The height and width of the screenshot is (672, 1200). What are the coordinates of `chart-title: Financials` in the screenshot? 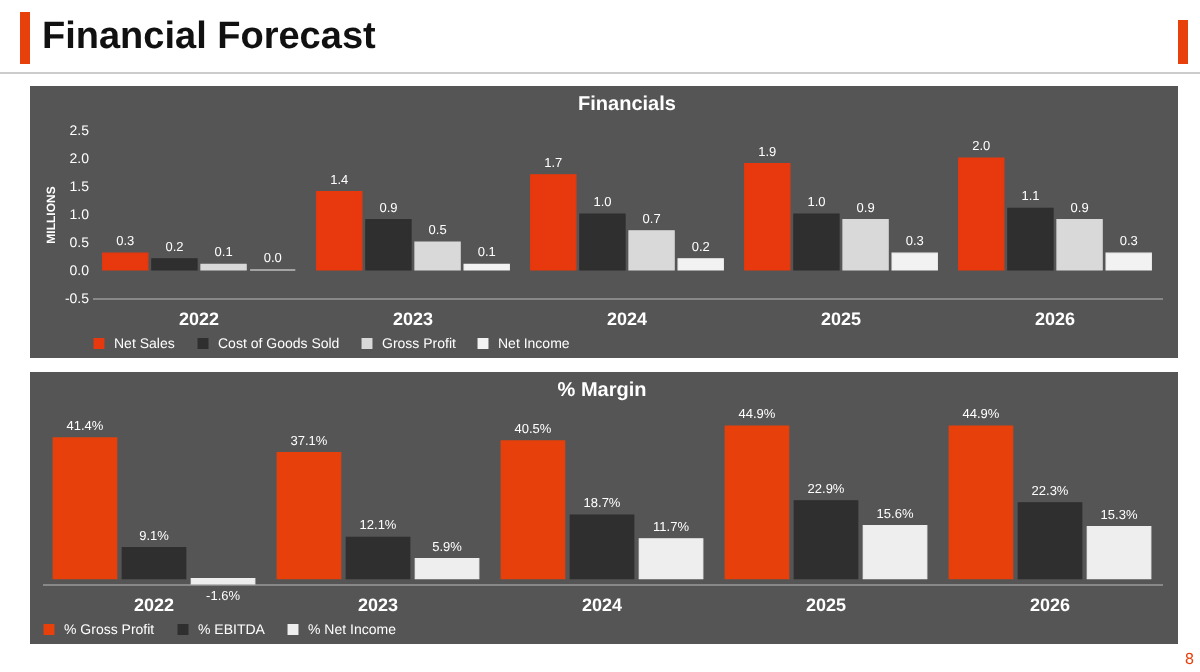 It's located at (627, 105).